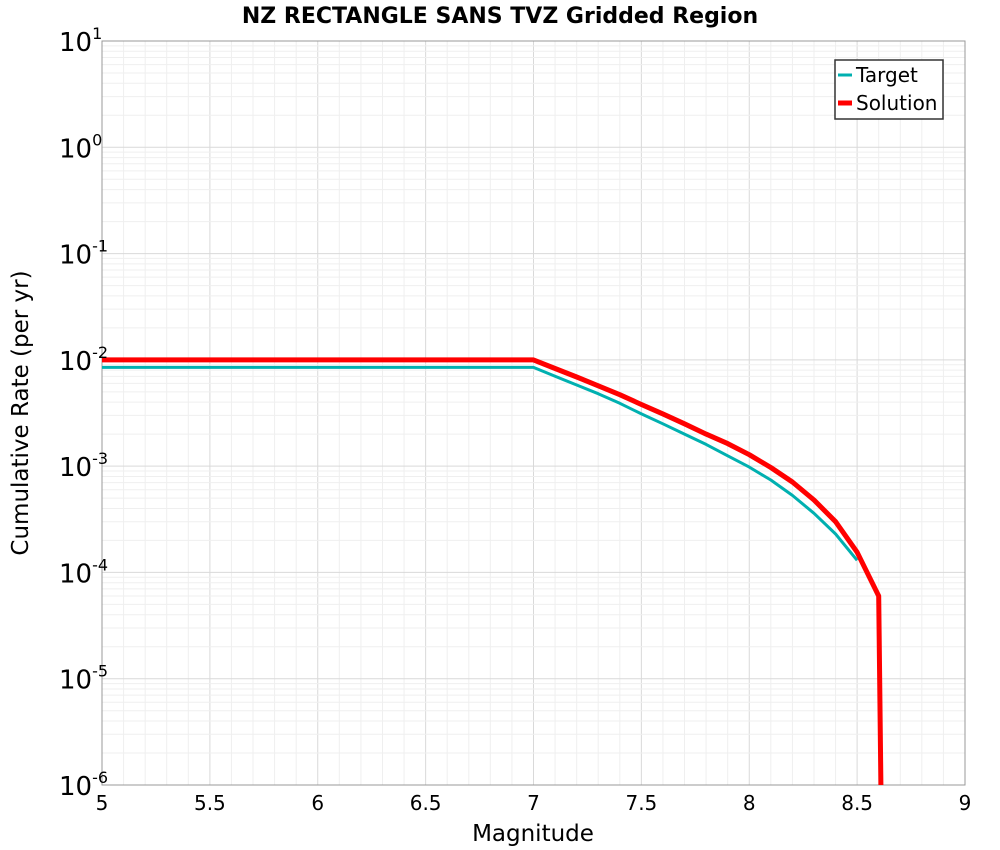 The height and width of the screenshot is (850, 1000). Describe the element at coordinates (210, 803) in the screenshot. I see `x-tick-label: 5.5` at that location.